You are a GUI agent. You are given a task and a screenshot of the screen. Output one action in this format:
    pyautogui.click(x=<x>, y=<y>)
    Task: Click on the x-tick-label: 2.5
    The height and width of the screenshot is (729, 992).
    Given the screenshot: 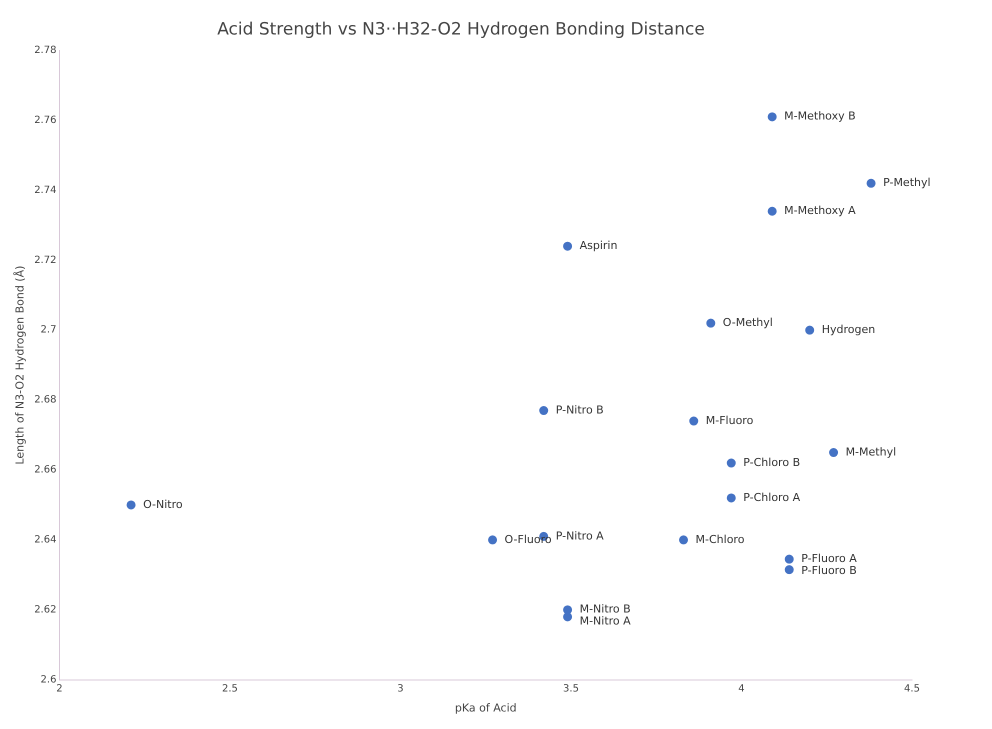 What is the action you would take?
    pyautogui.click(x=230, y=688)
    